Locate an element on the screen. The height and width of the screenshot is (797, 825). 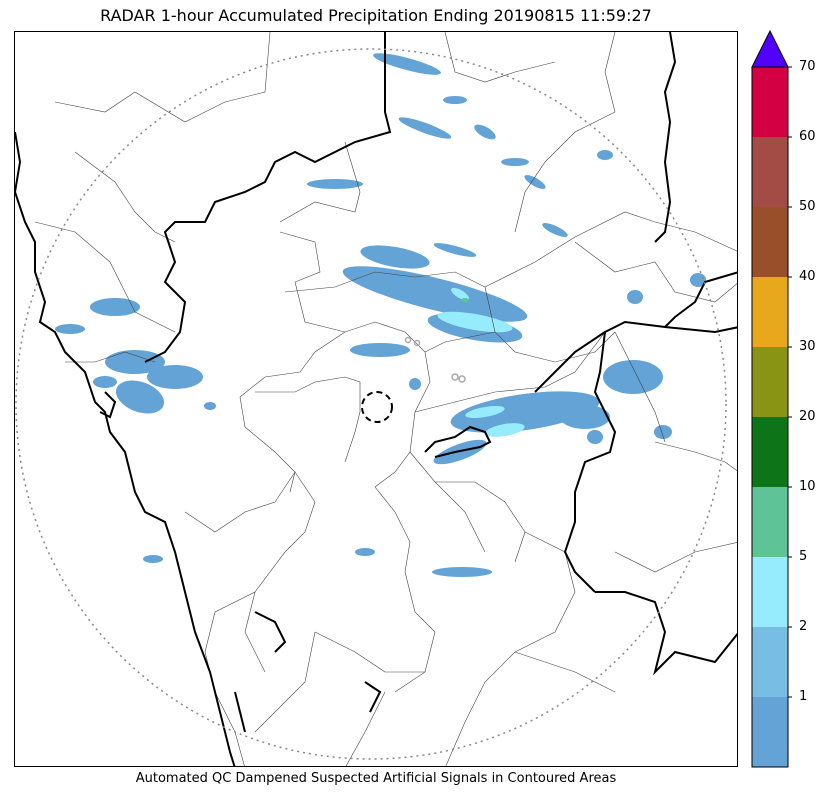
echo-5-10mm is located at coordinates (465, 300).